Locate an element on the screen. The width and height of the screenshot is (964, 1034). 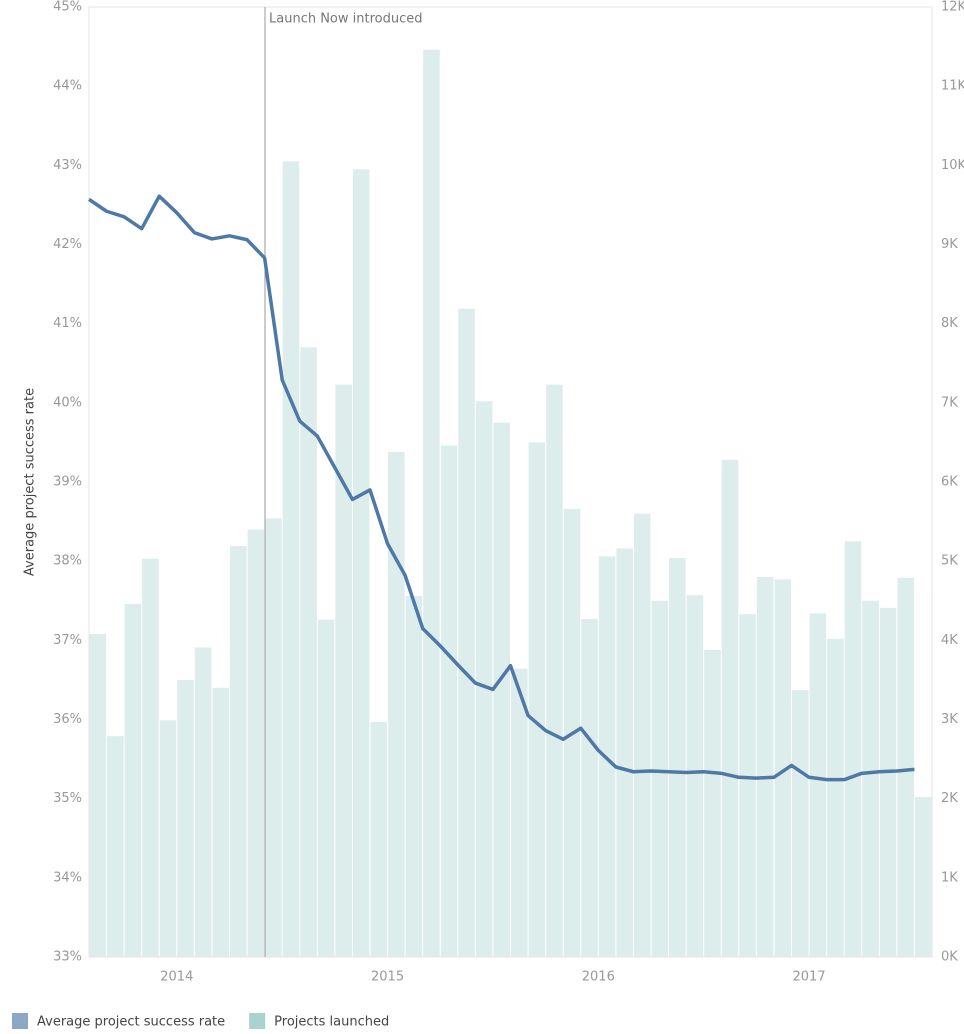
y2-tick-label: 9K is located at coordinates (949, 244).